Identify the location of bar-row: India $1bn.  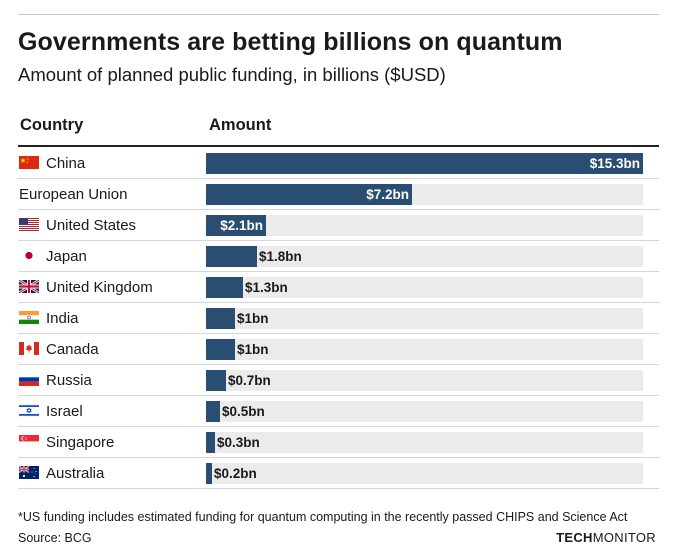
(338, 318).